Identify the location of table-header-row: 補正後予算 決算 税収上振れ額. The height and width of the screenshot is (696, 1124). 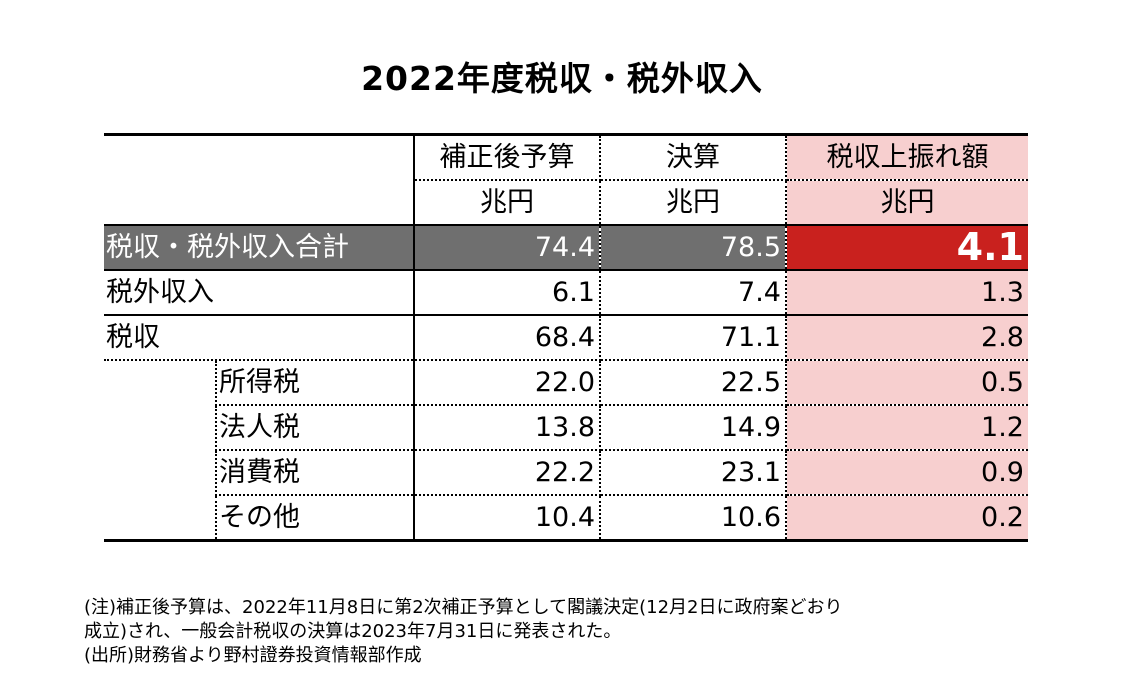
(566, 157).